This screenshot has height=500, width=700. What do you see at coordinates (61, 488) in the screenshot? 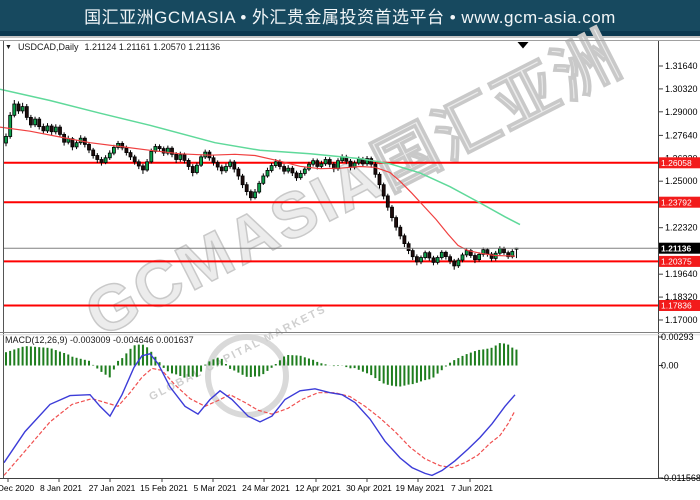
I see `svg-text: 8 Jan 2021` at bounding box center [61, 488].